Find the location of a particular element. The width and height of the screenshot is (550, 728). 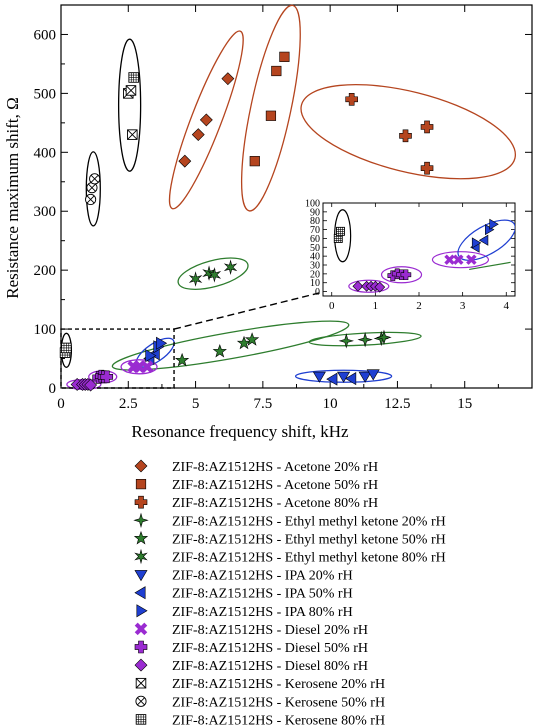

series-zif-8-az1512hs-diesel-80-rh is located at coordinates (84, 385).